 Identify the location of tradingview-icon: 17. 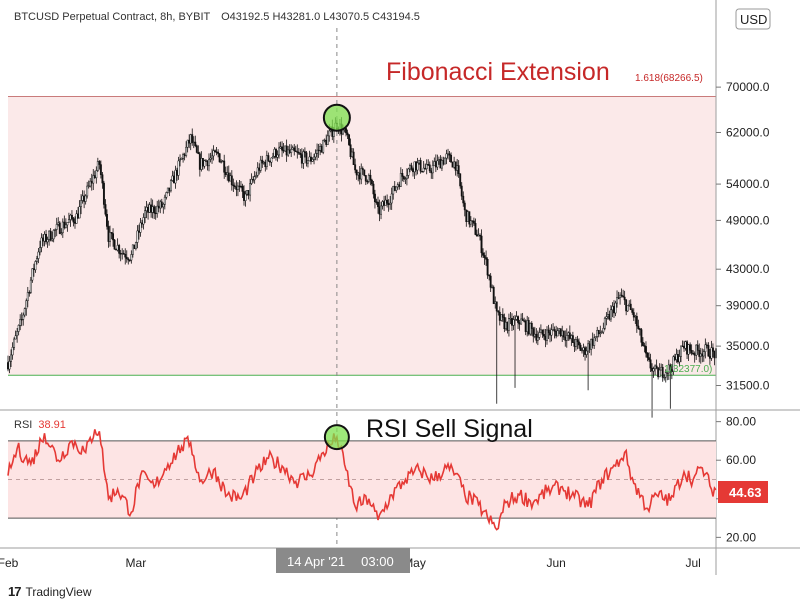
(15, 591).